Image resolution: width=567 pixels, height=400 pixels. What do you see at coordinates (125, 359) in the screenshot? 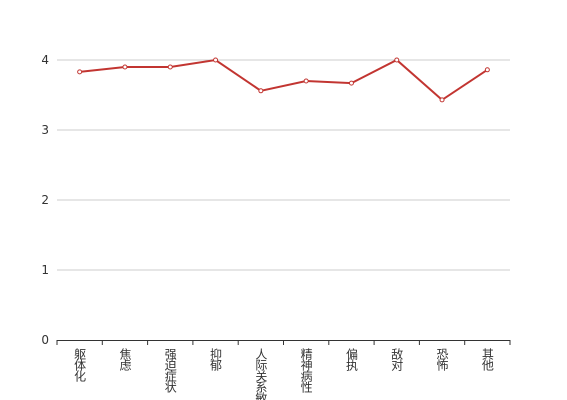
I see `x-tick-label: 焦虑` at bounding box center [125, 359].